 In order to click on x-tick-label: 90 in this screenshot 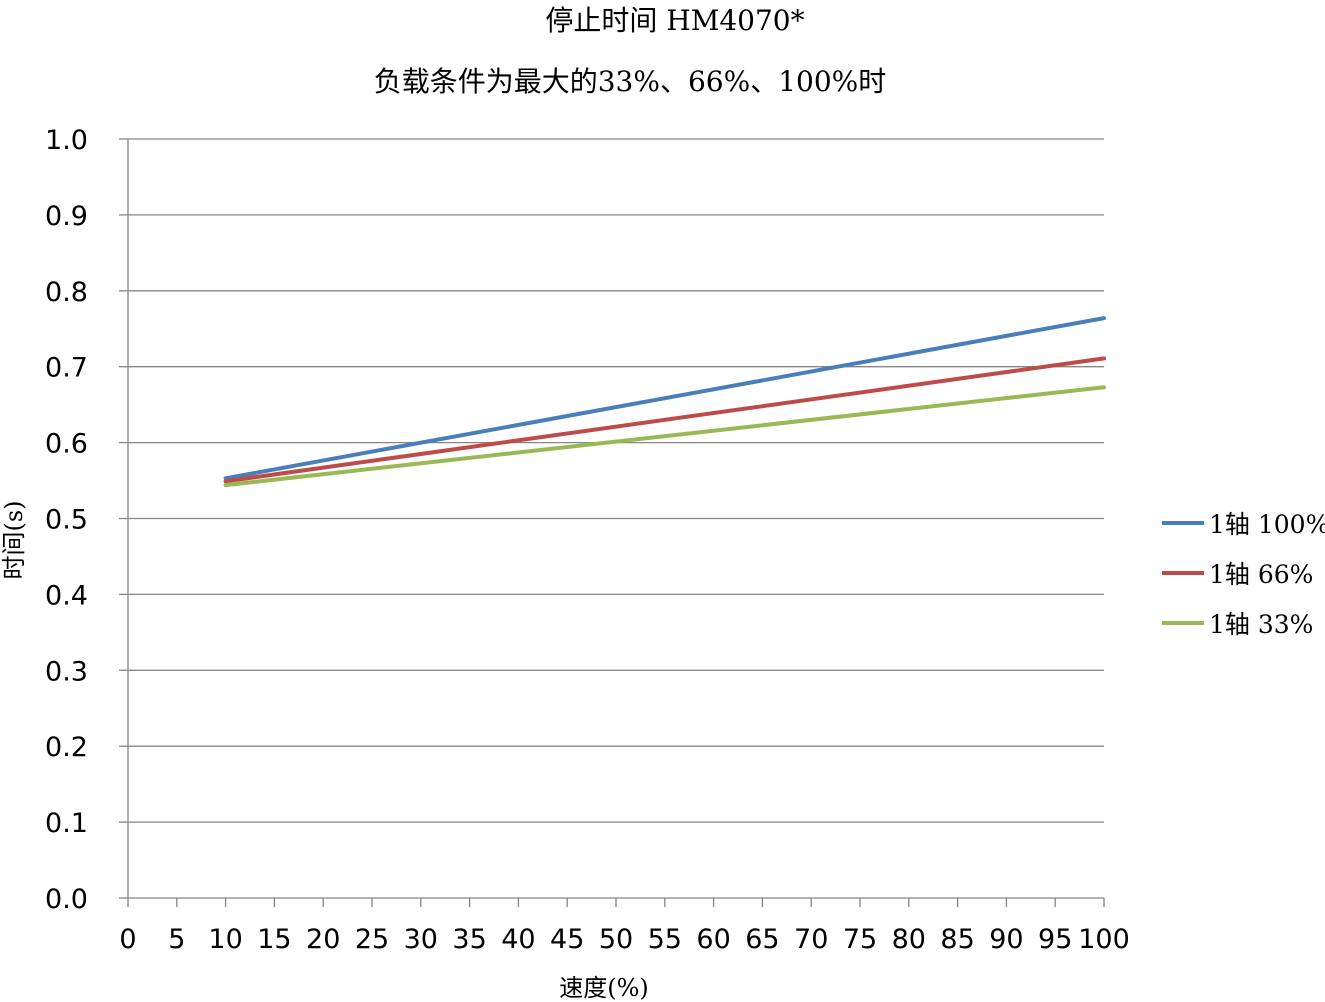, I will do `click(1006, 939)`.